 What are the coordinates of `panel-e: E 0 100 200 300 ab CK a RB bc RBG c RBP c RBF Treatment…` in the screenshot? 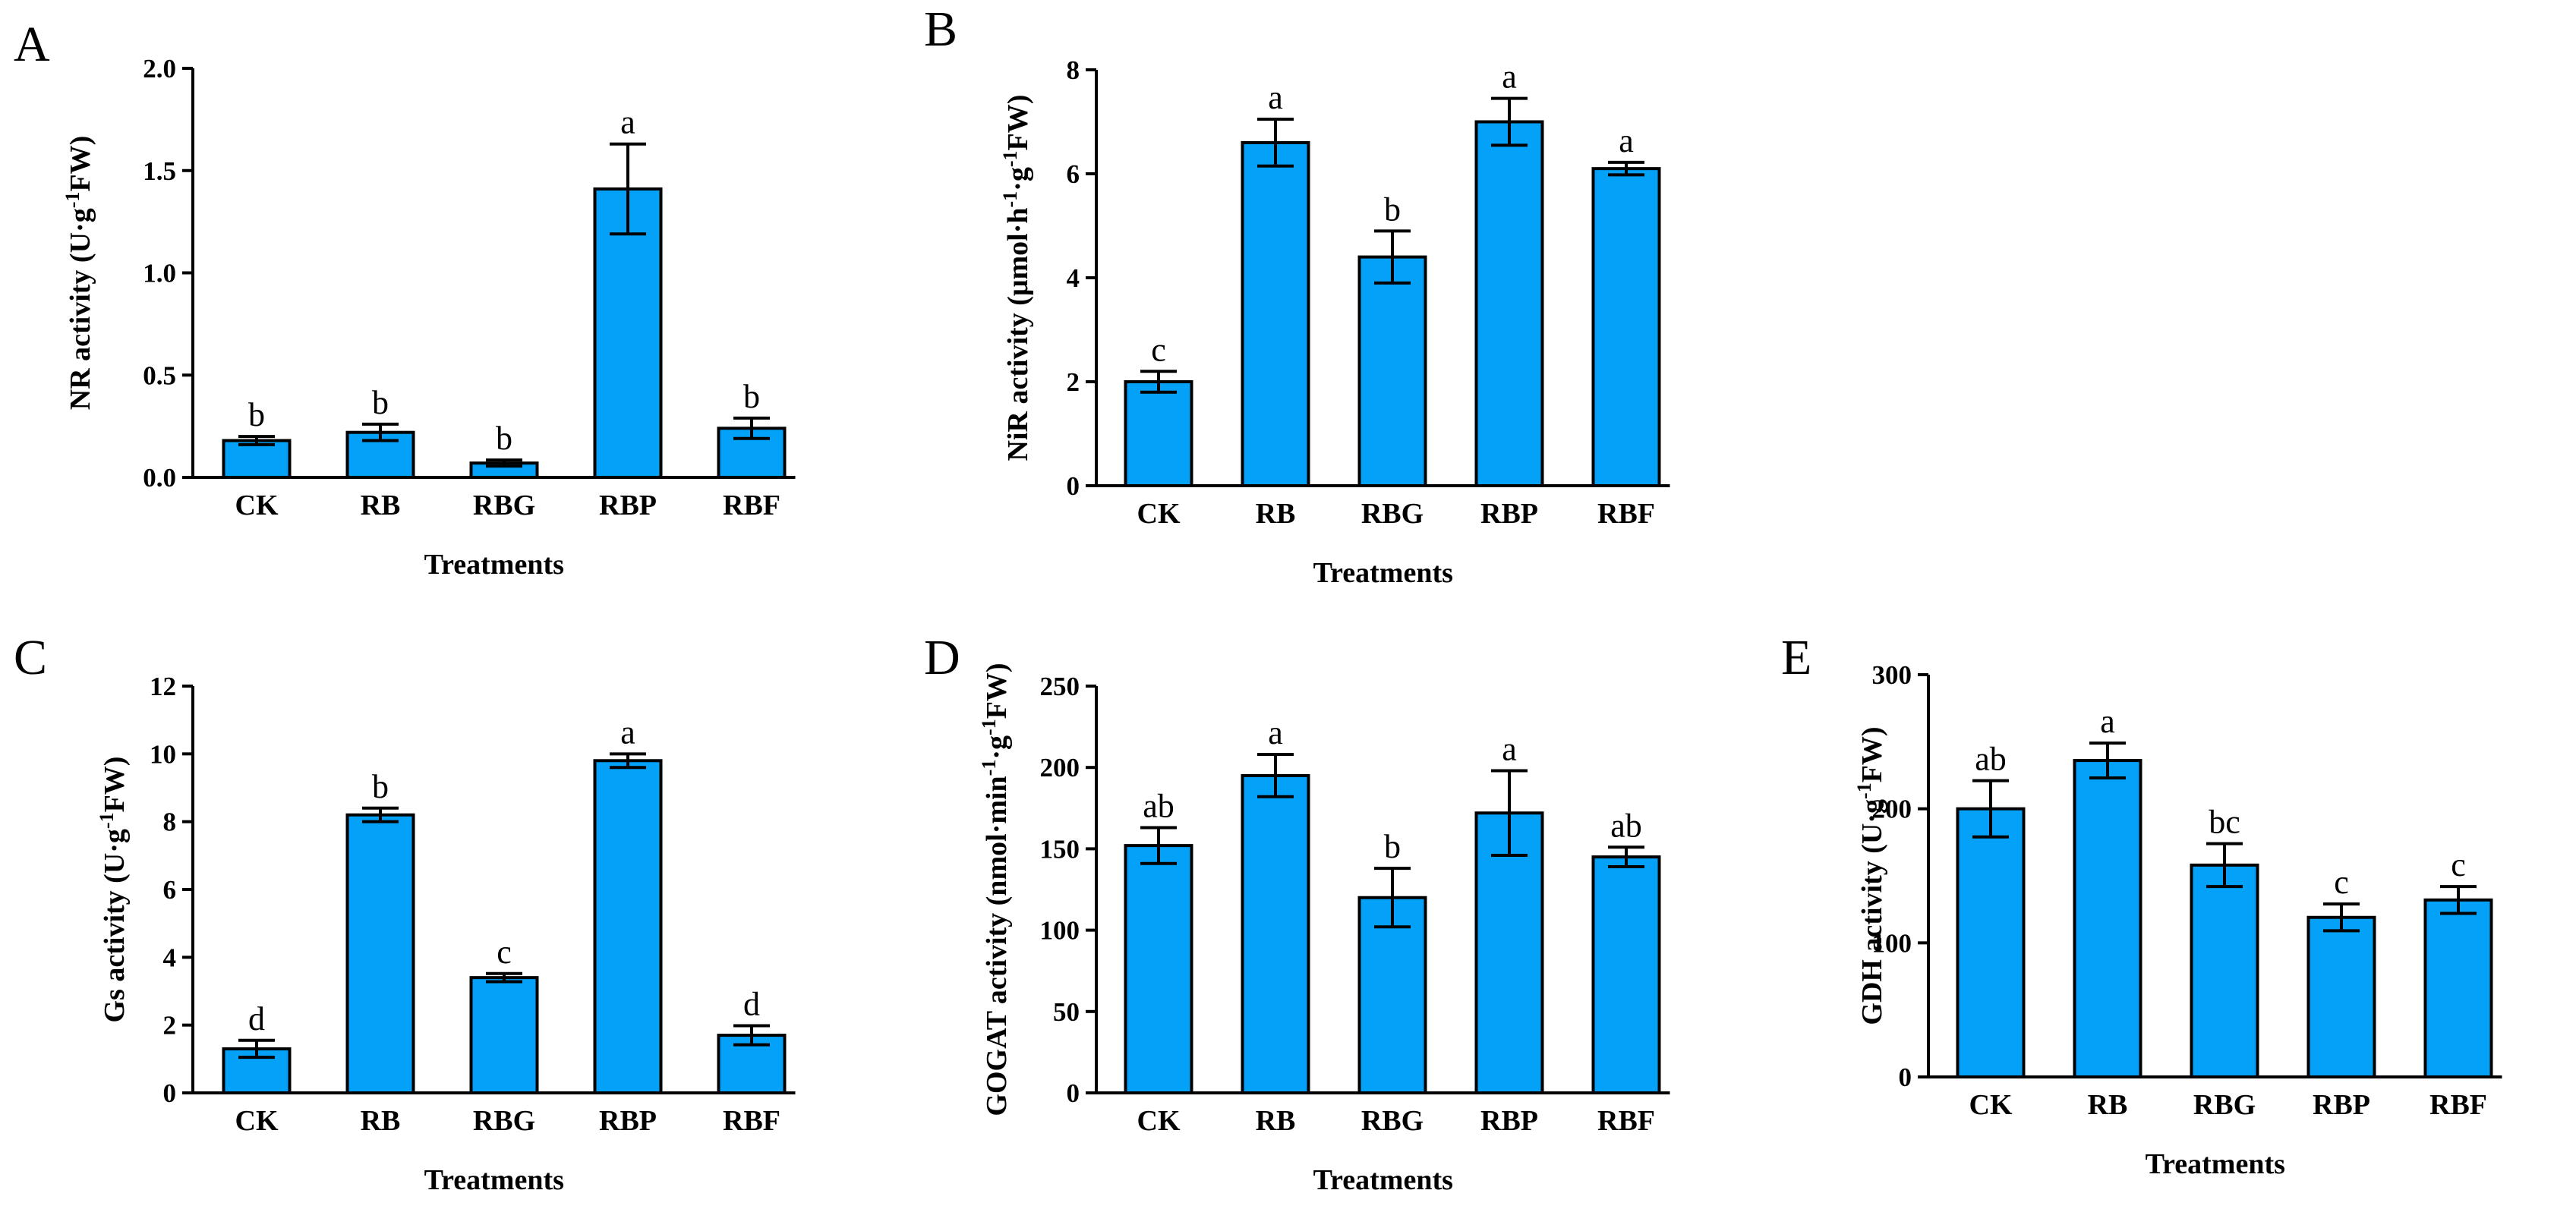 It's located at (2141, 905).